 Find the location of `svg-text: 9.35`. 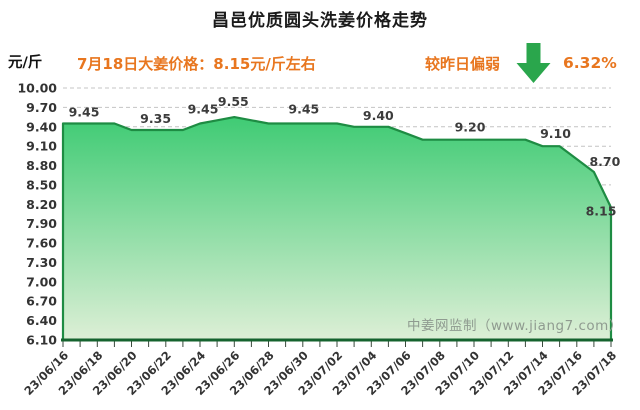

svg-text: 9.35 is located at coordinates (155, 118).